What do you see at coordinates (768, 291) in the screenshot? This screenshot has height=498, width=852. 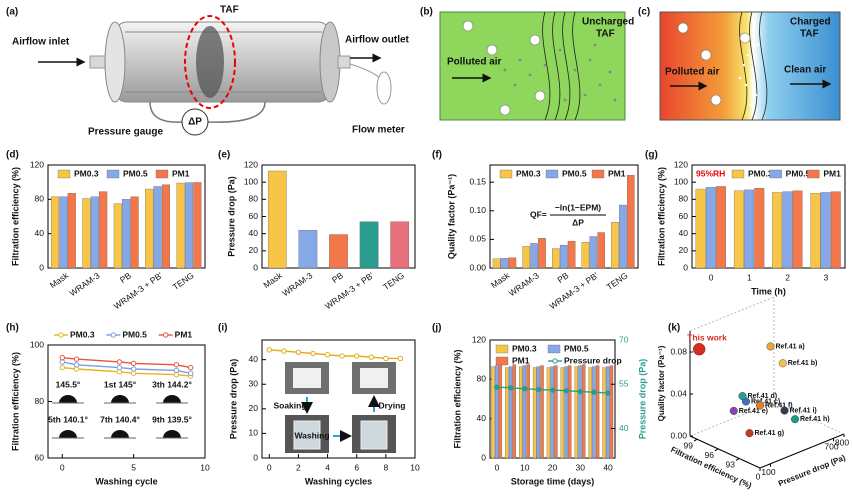 I see `x-axis-label: Time (h)` at bounding box center [768, 291].